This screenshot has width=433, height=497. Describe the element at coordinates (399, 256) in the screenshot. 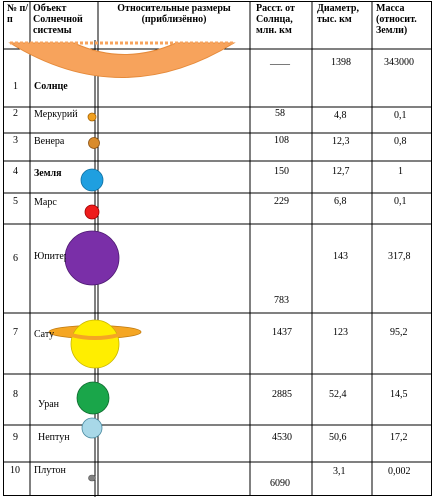

I see `row-mass: 317,8` at that location.